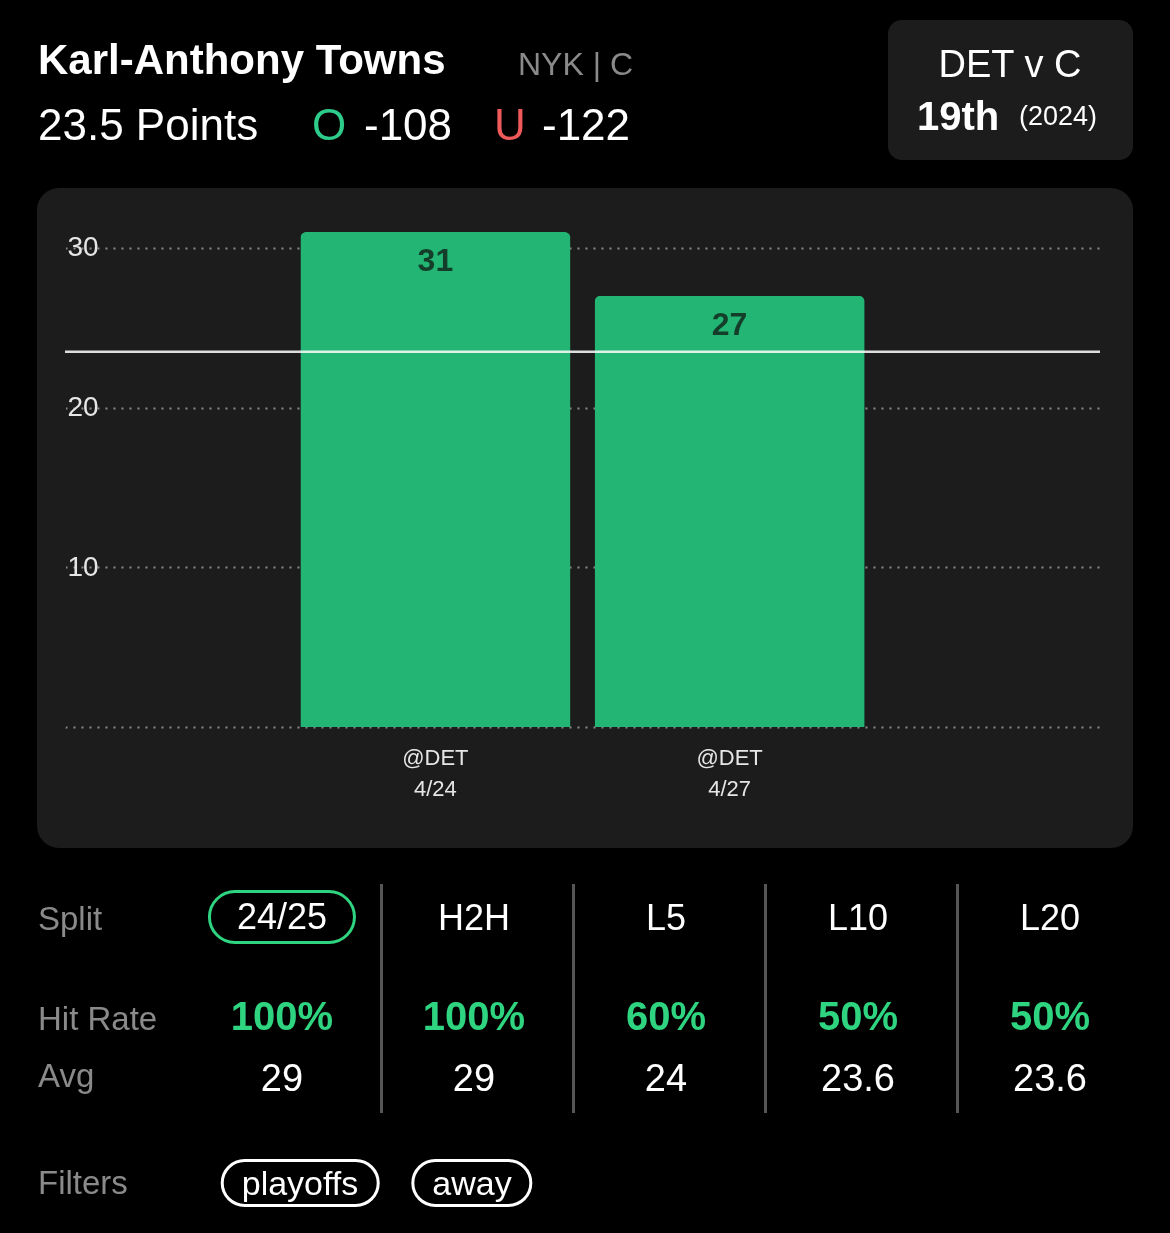 The image size is (1170, 1233). Describe the element at coordinates (329, 124) in the screenshot. I see `text: O` at that location.